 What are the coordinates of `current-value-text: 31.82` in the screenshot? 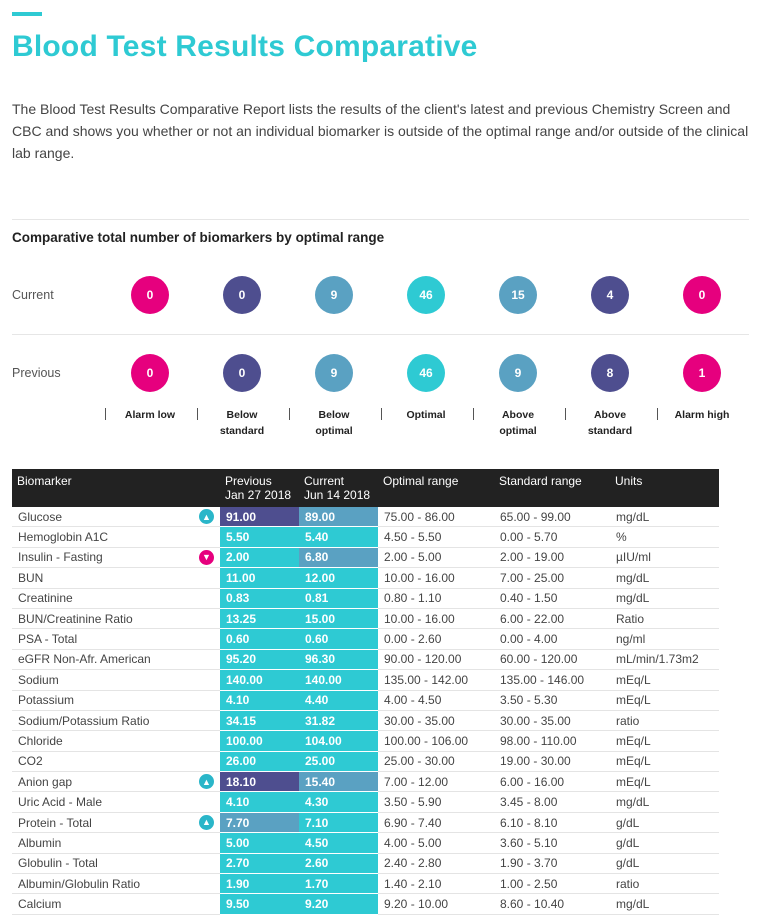 It's located at (320, 720).